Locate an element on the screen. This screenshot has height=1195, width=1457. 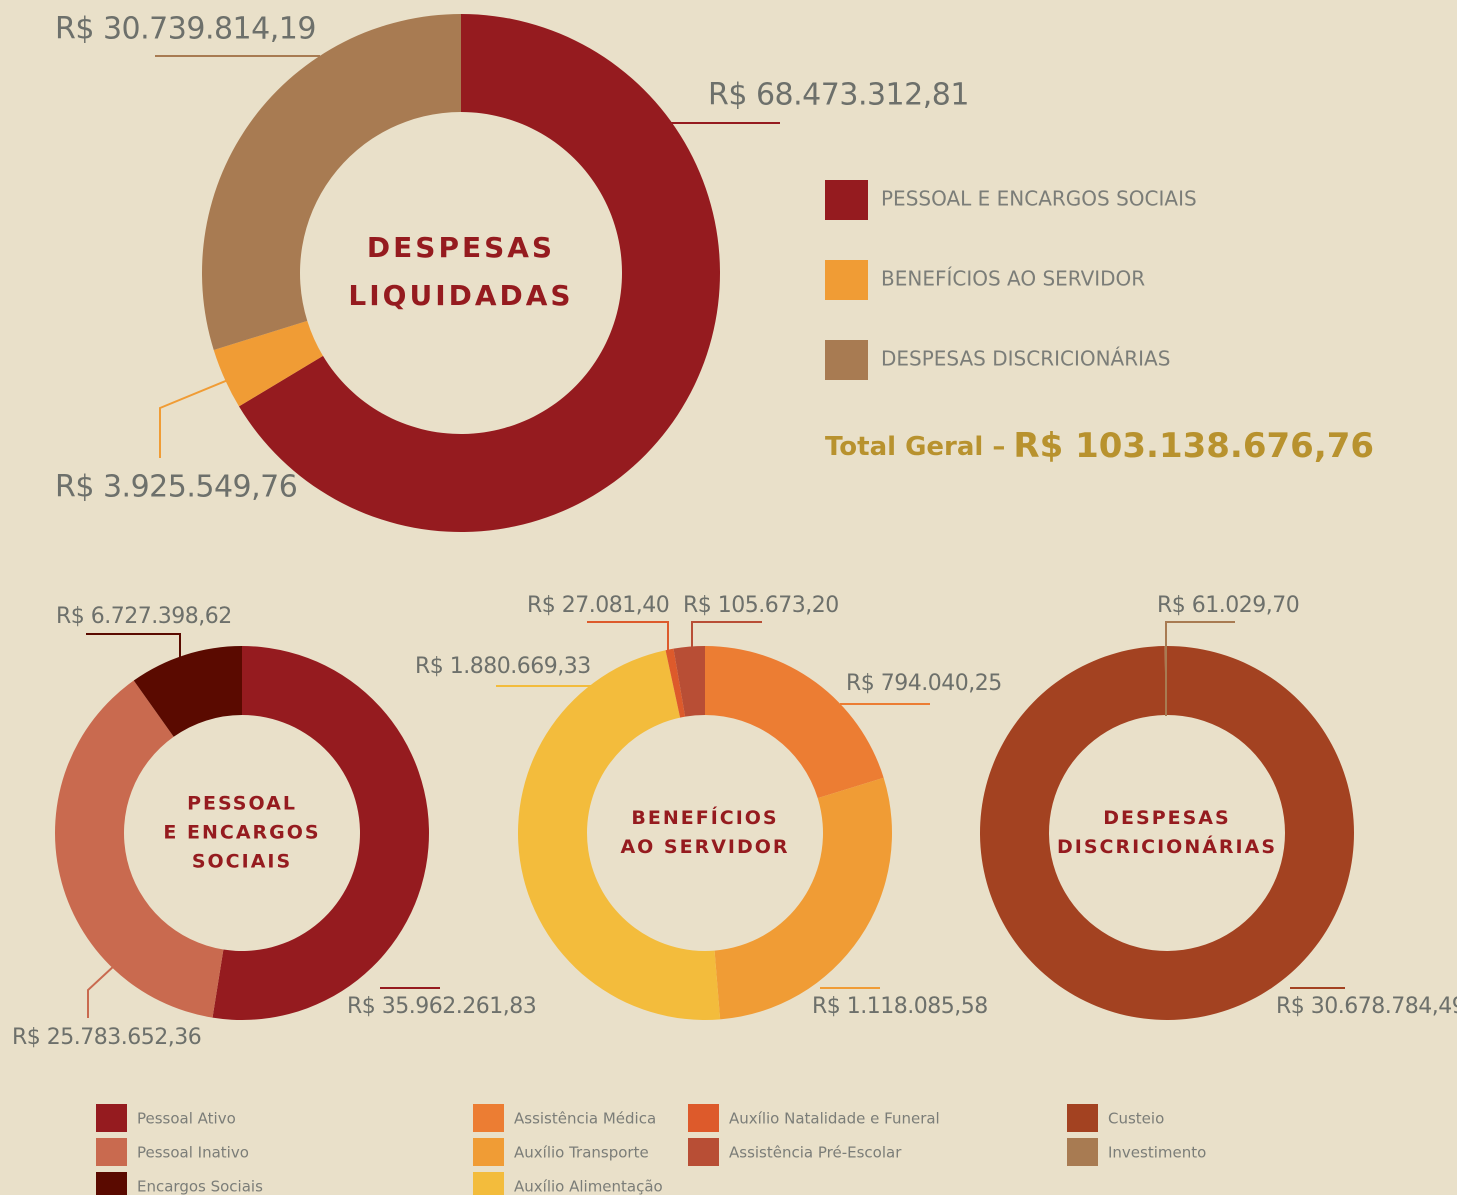
legend-label: Pessoal Inativo is located at coordinates (193, 1153).